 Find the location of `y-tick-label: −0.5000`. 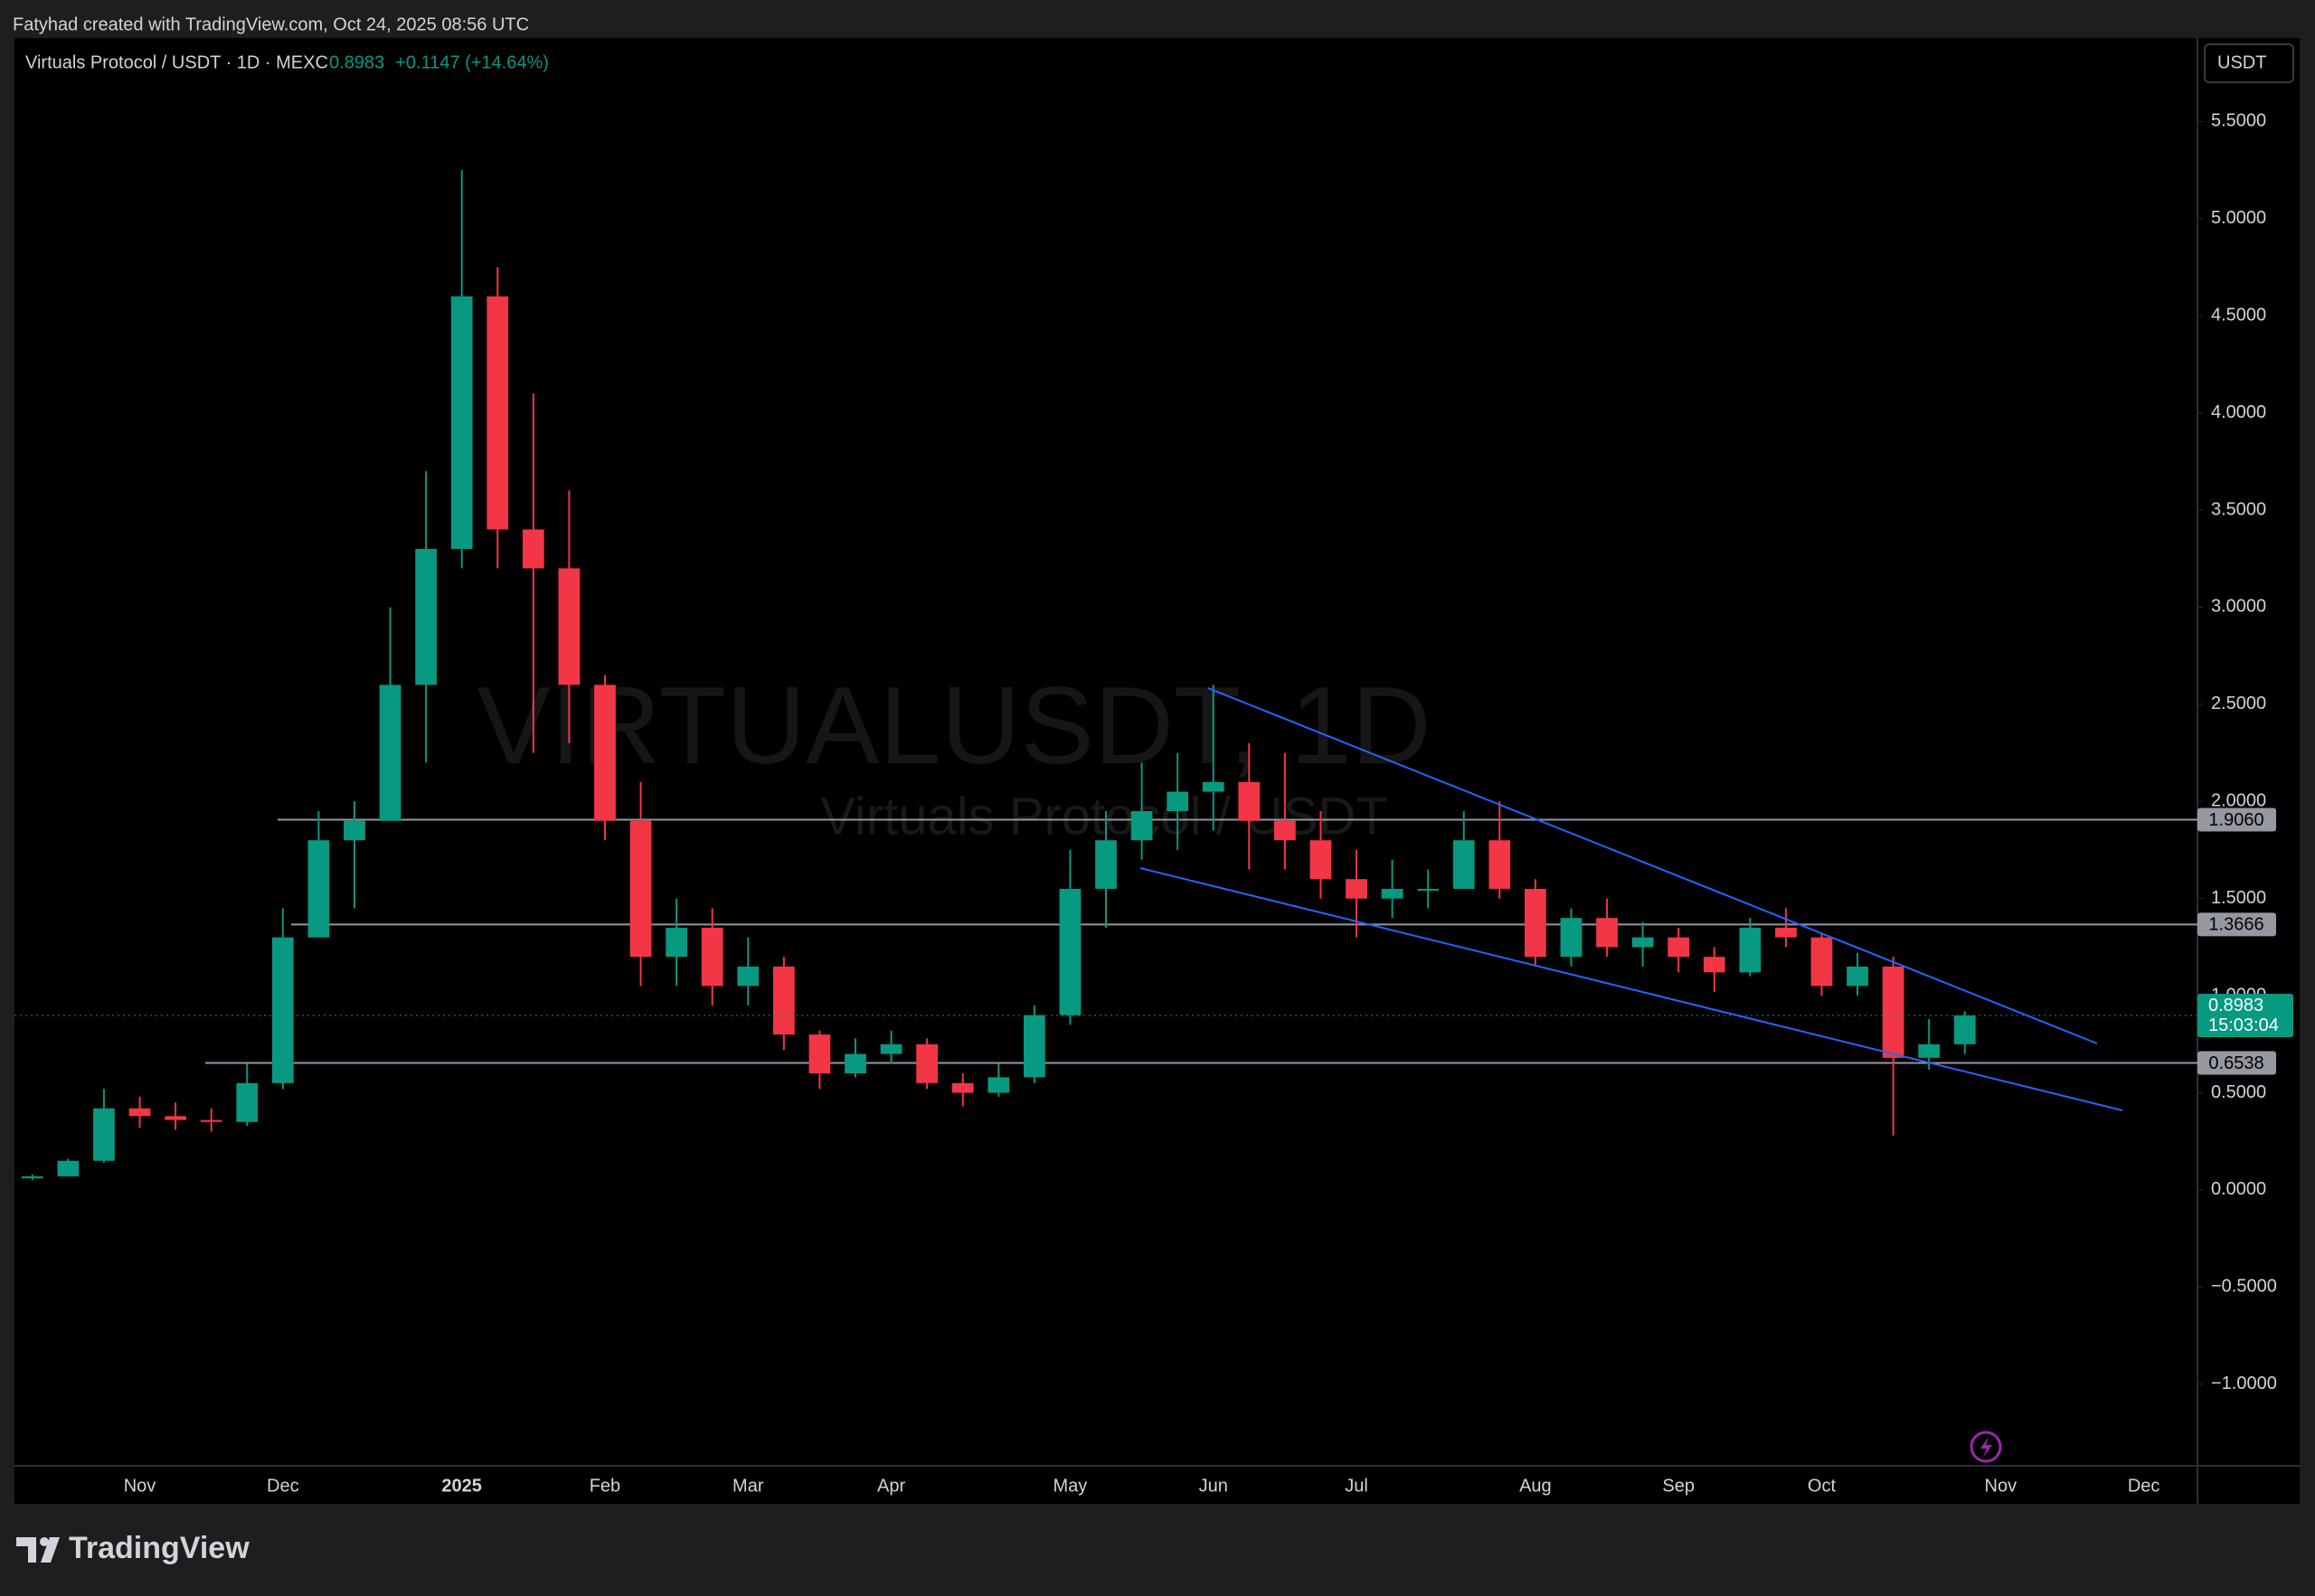

y-tick-label: −0.5000 is located at coordinates (2244, 1287).